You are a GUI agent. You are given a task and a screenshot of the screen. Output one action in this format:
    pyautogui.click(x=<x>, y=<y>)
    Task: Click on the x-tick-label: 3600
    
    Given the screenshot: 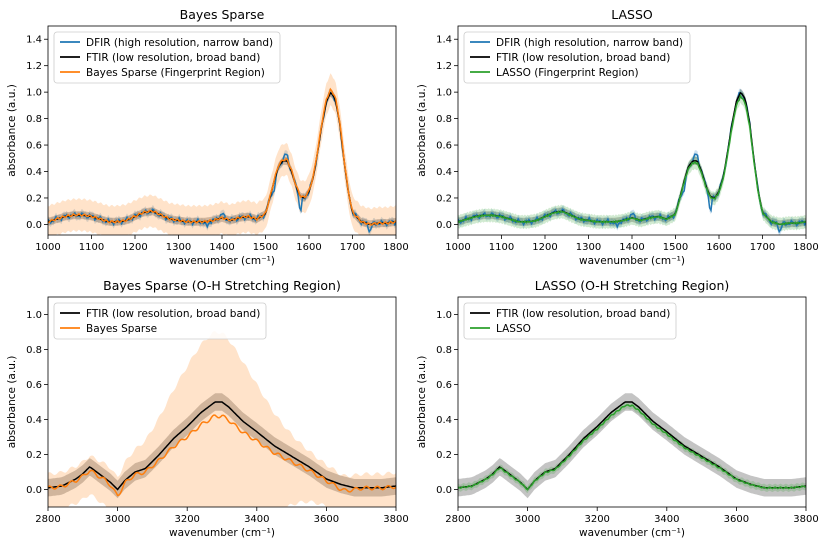 What is the action you would take?
    pyautogui.click(x=736, y=519)
    